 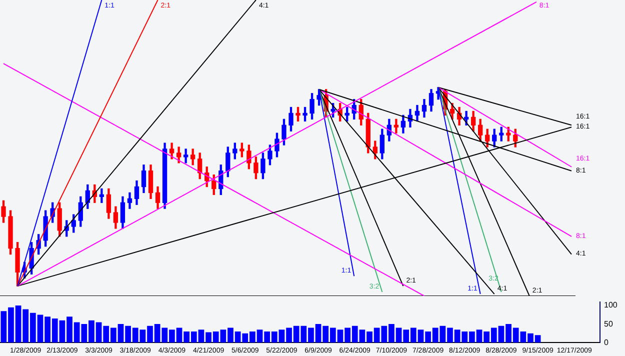 I want to click on y-tick-label: 100, so click(x=611, y=305).